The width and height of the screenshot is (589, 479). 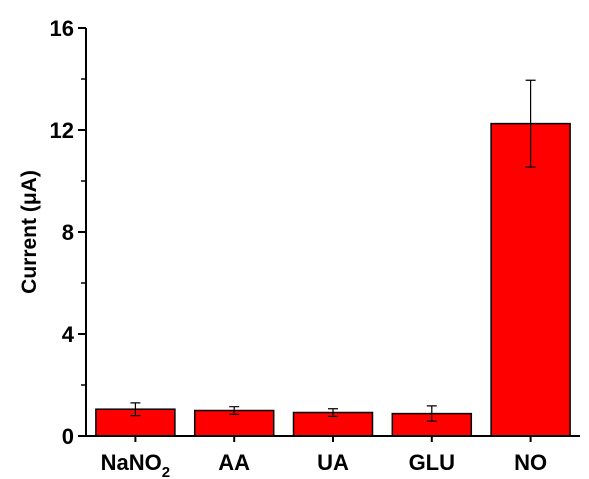 I want to click on x-tick-label-nano2: NaNO2, so click(x=135, y=464).